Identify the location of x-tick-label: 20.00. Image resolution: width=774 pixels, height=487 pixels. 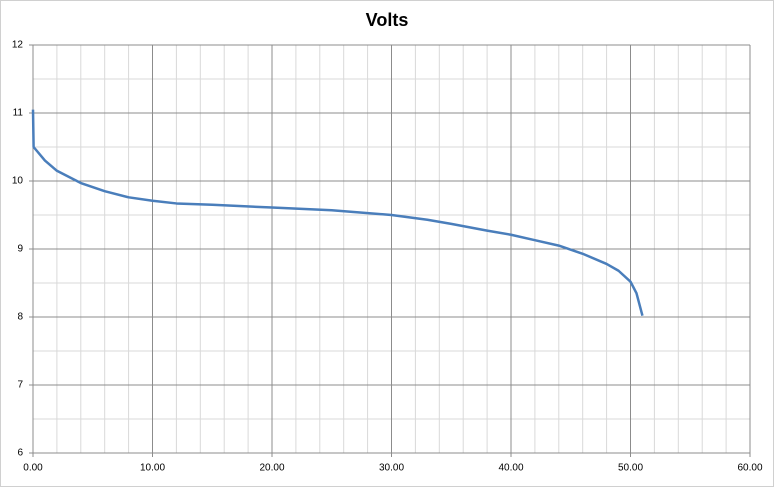
(271, 468).